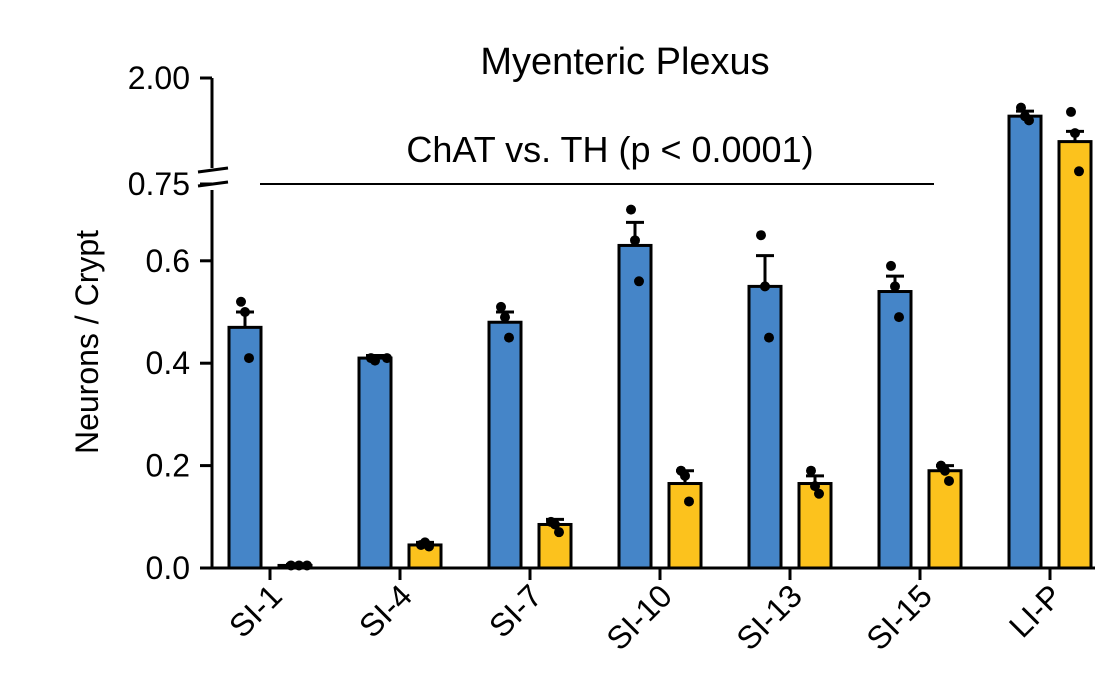 This screenshot has height=673, width=1108. I want to click on chart-title: Myenteric Plexus, so click(624, 62).